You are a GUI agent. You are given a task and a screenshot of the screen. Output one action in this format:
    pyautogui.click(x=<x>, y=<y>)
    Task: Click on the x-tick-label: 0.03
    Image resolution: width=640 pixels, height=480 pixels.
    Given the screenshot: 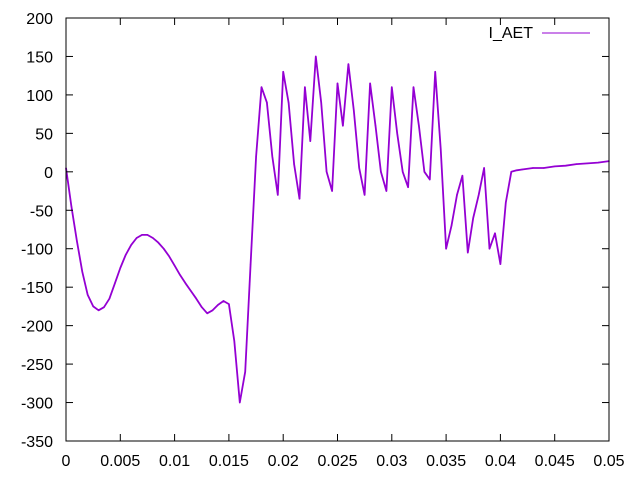 What is the action you would take?
    pyautogui.click(x=391, y=461)
    